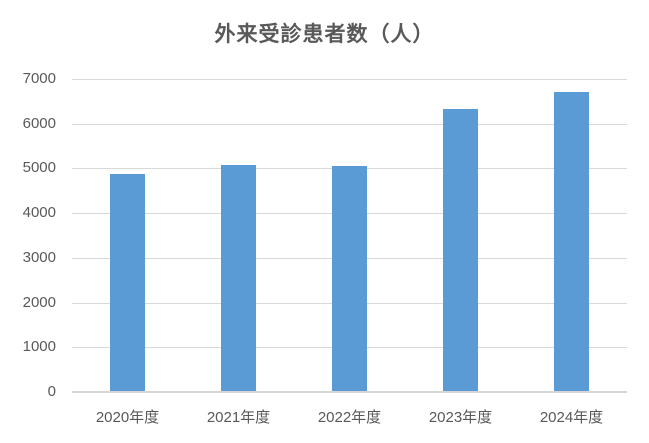  I want to click on bar-2024年度, so click(571, 242).